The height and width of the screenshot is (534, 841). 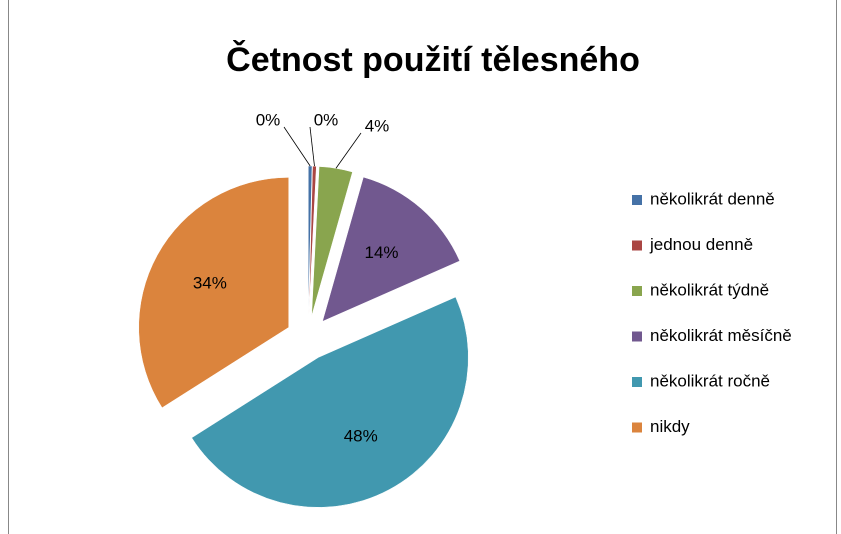 I want to click on data-label: 48%, so click(x=361, y=435).